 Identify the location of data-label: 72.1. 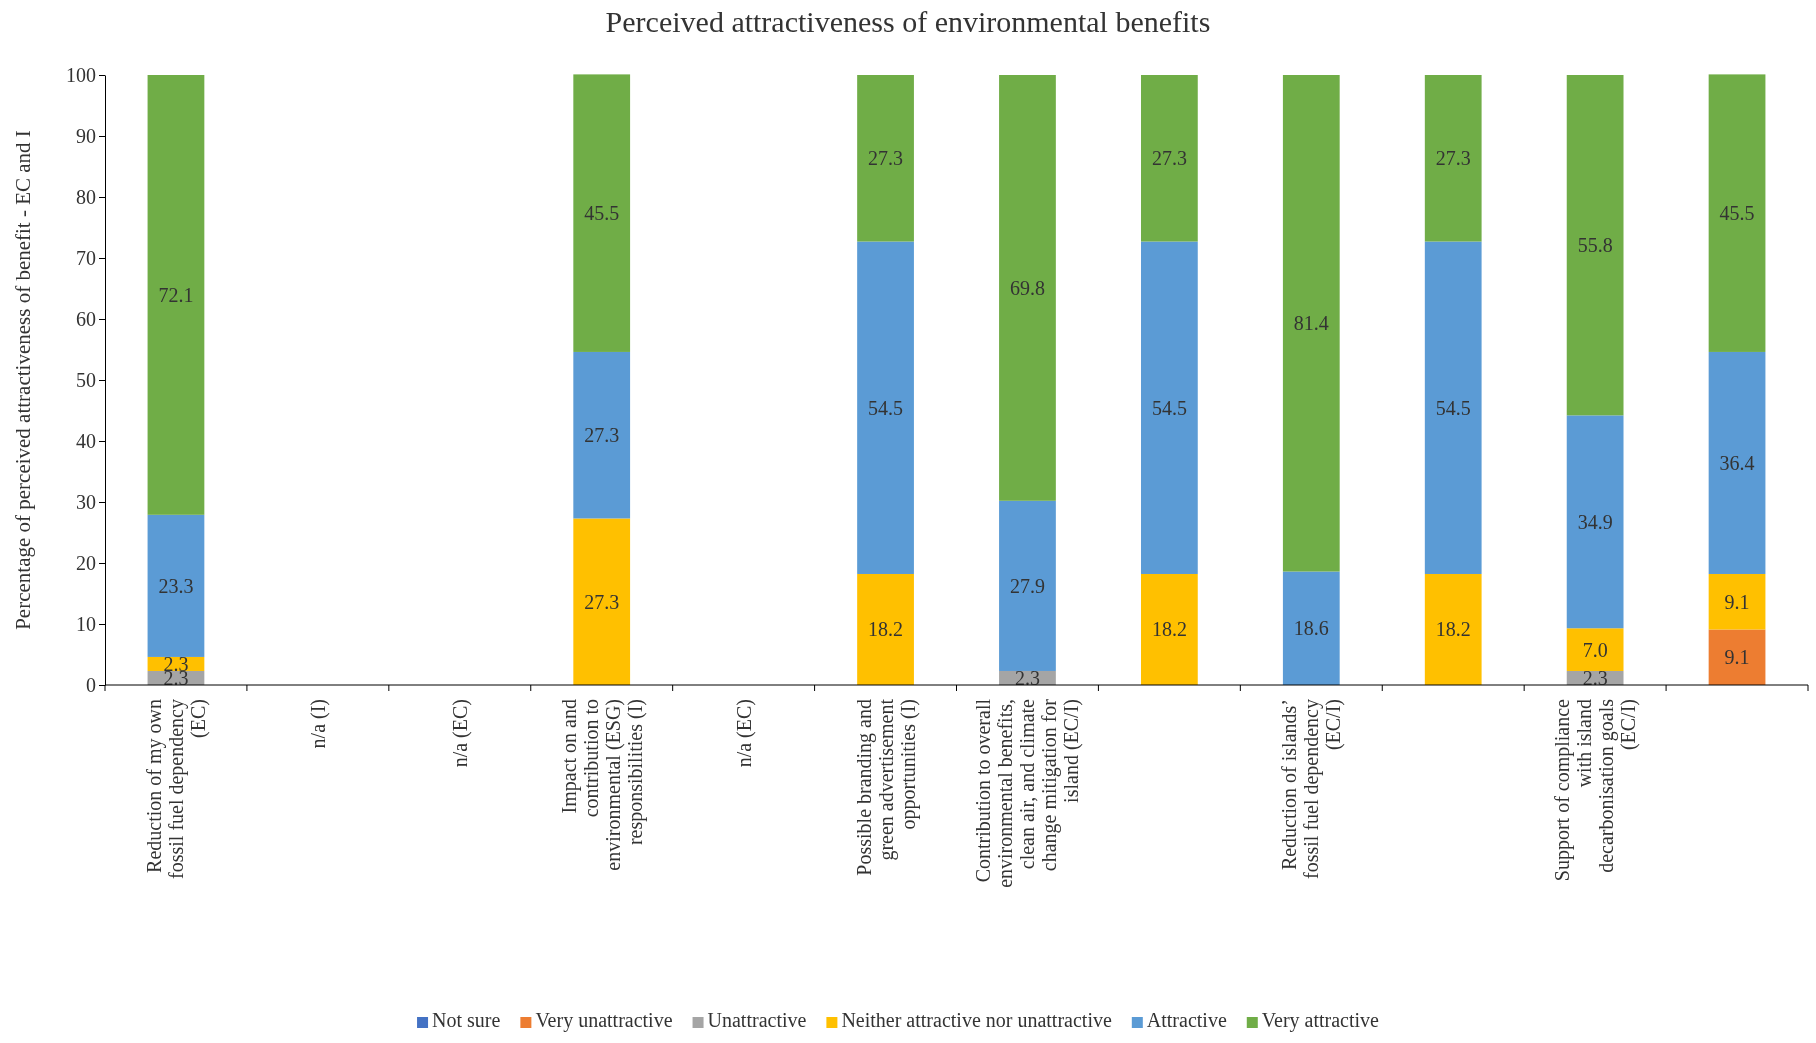
(176, 294).